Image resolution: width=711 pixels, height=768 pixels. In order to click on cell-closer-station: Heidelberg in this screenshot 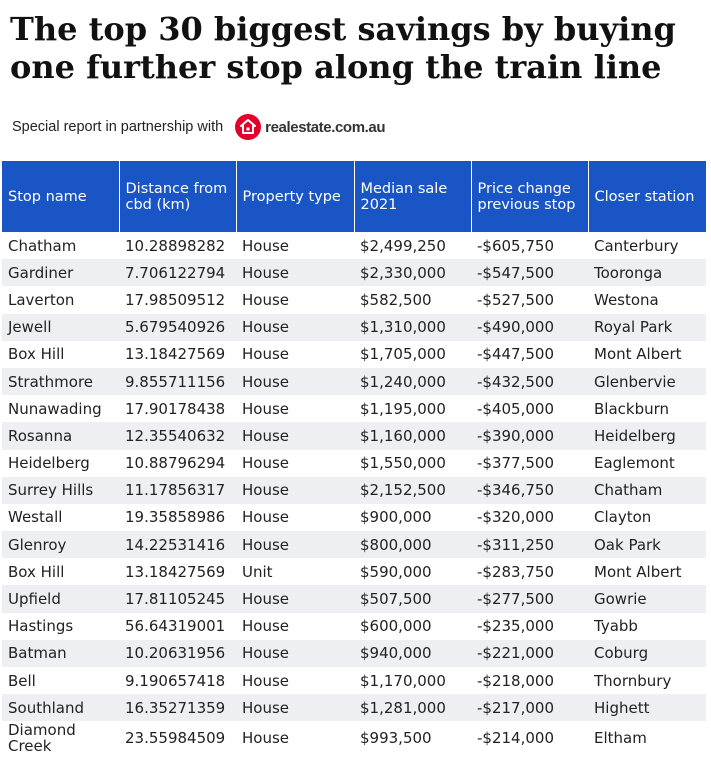, I will do `click(647, 436)`.